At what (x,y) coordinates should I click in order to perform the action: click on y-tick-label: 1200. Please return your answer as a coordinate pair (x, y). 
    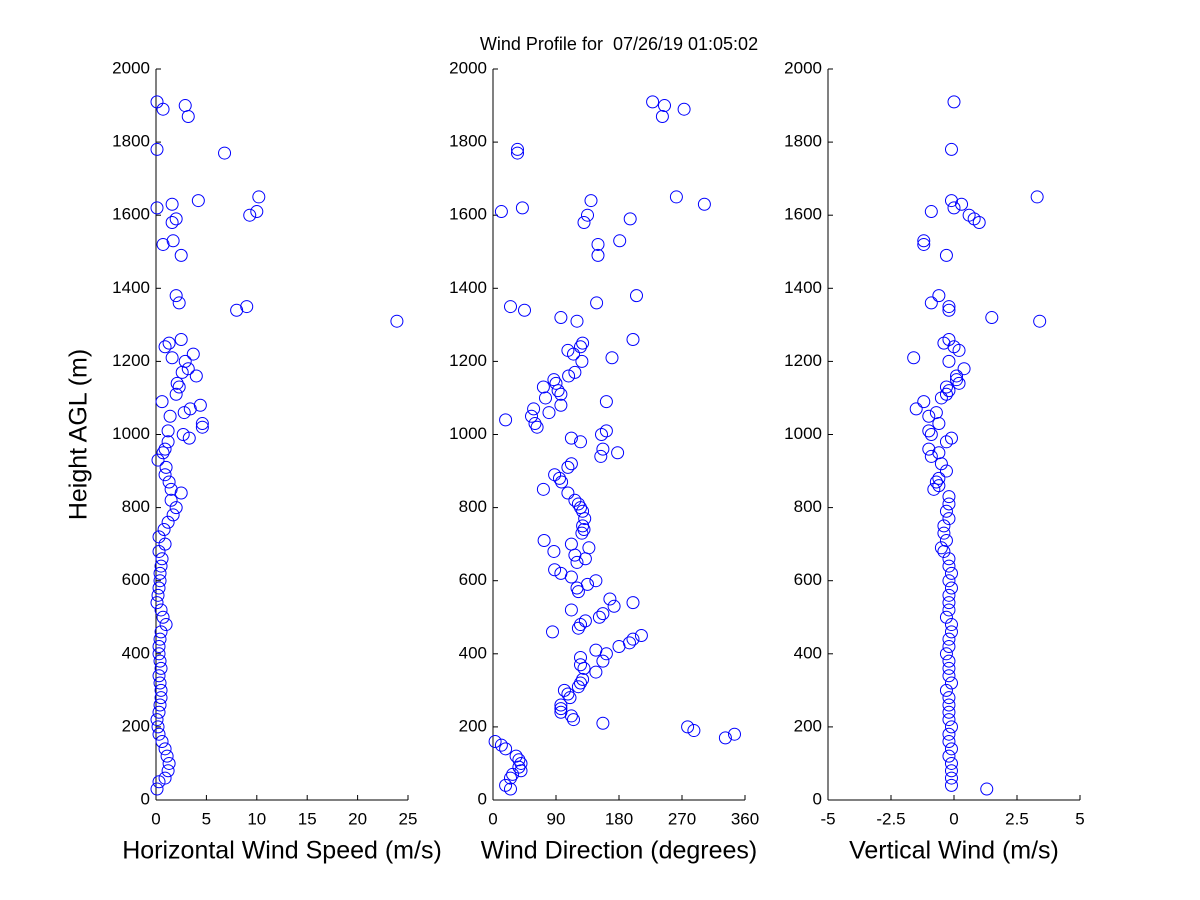
    Looking at the image, I should click on (131, 360).